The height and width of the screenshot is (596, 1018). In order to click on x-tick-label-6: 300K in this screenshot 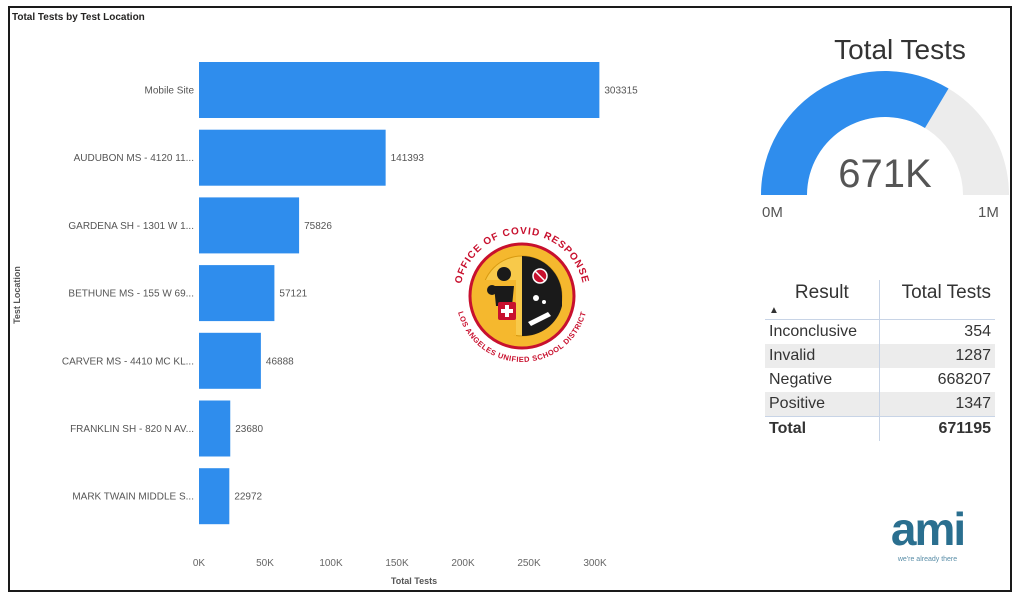, I will do `click(595, 563)`.